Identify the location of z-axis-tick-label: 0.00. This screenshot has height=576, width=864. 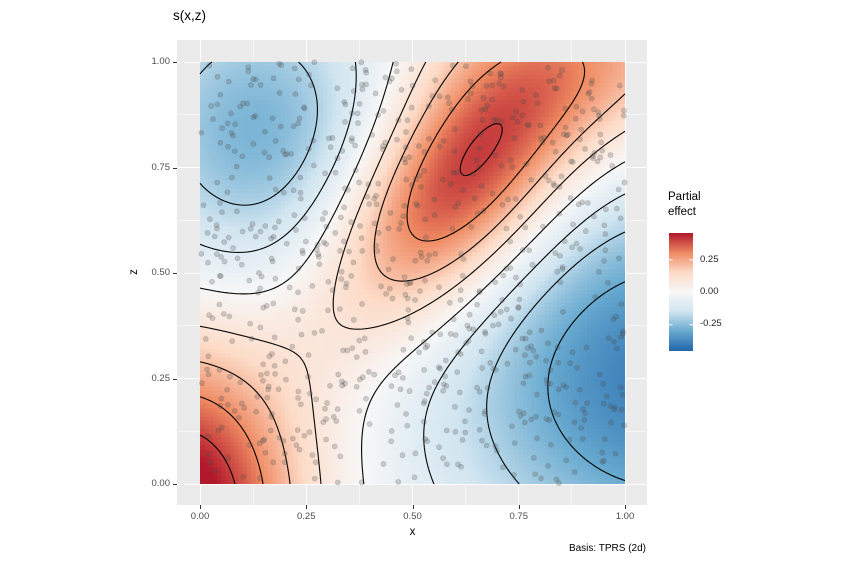
(161, 483).